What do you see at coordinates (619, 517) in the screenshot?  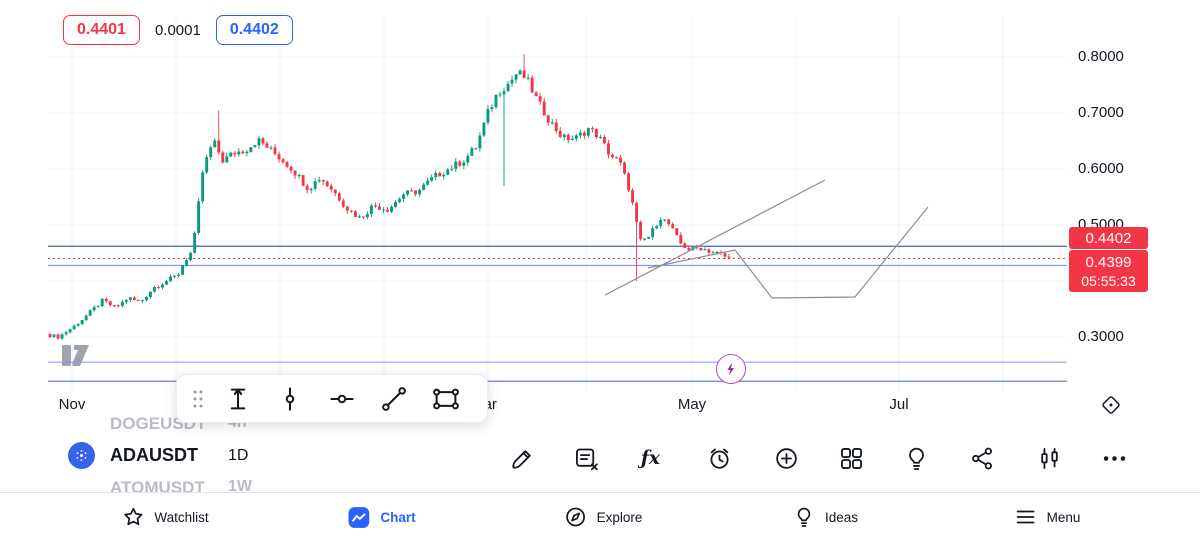 I see `nav-label: Explore` at bounding box center [619, 517].